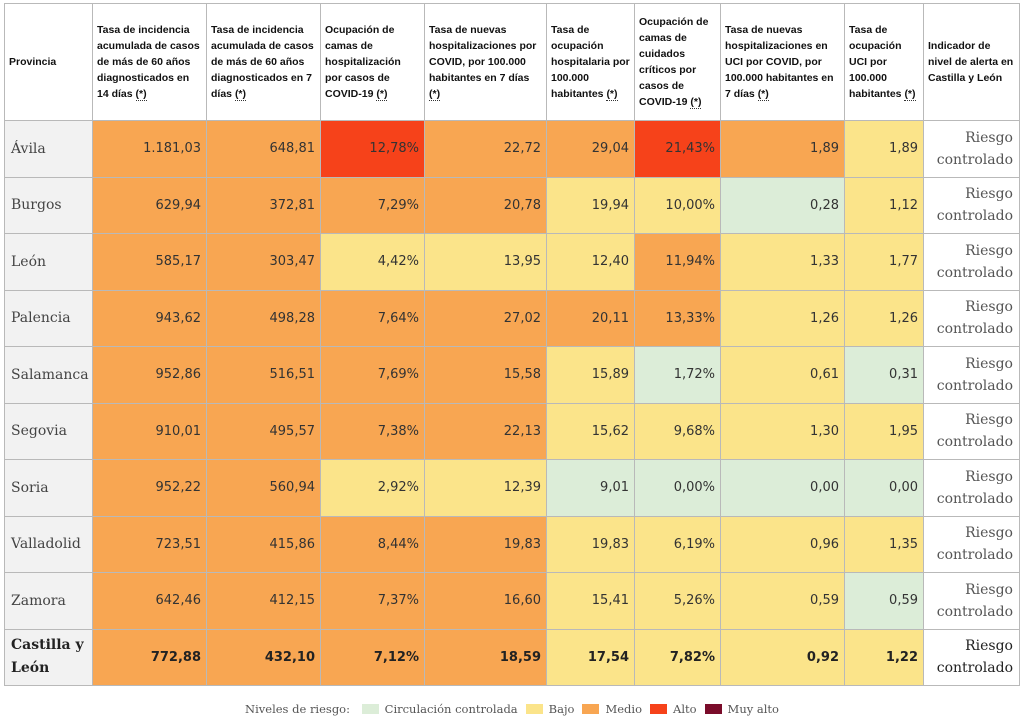 This screenshot has width=1024, height=724. Describe the element at coordinates (561, 709) in the screenshot. I see `legend-label: Bajo` at that location.